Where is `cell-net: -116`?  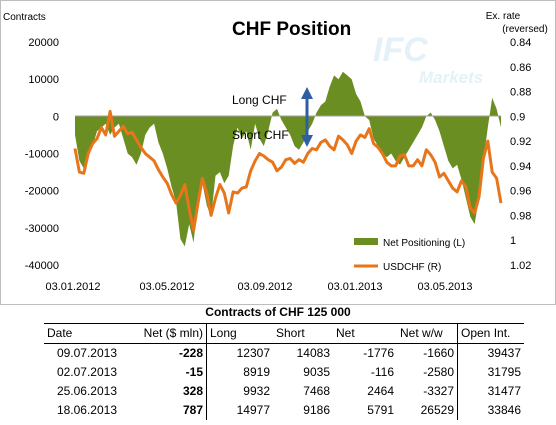 cell-net: -116 is located at coordinates (382, 372).